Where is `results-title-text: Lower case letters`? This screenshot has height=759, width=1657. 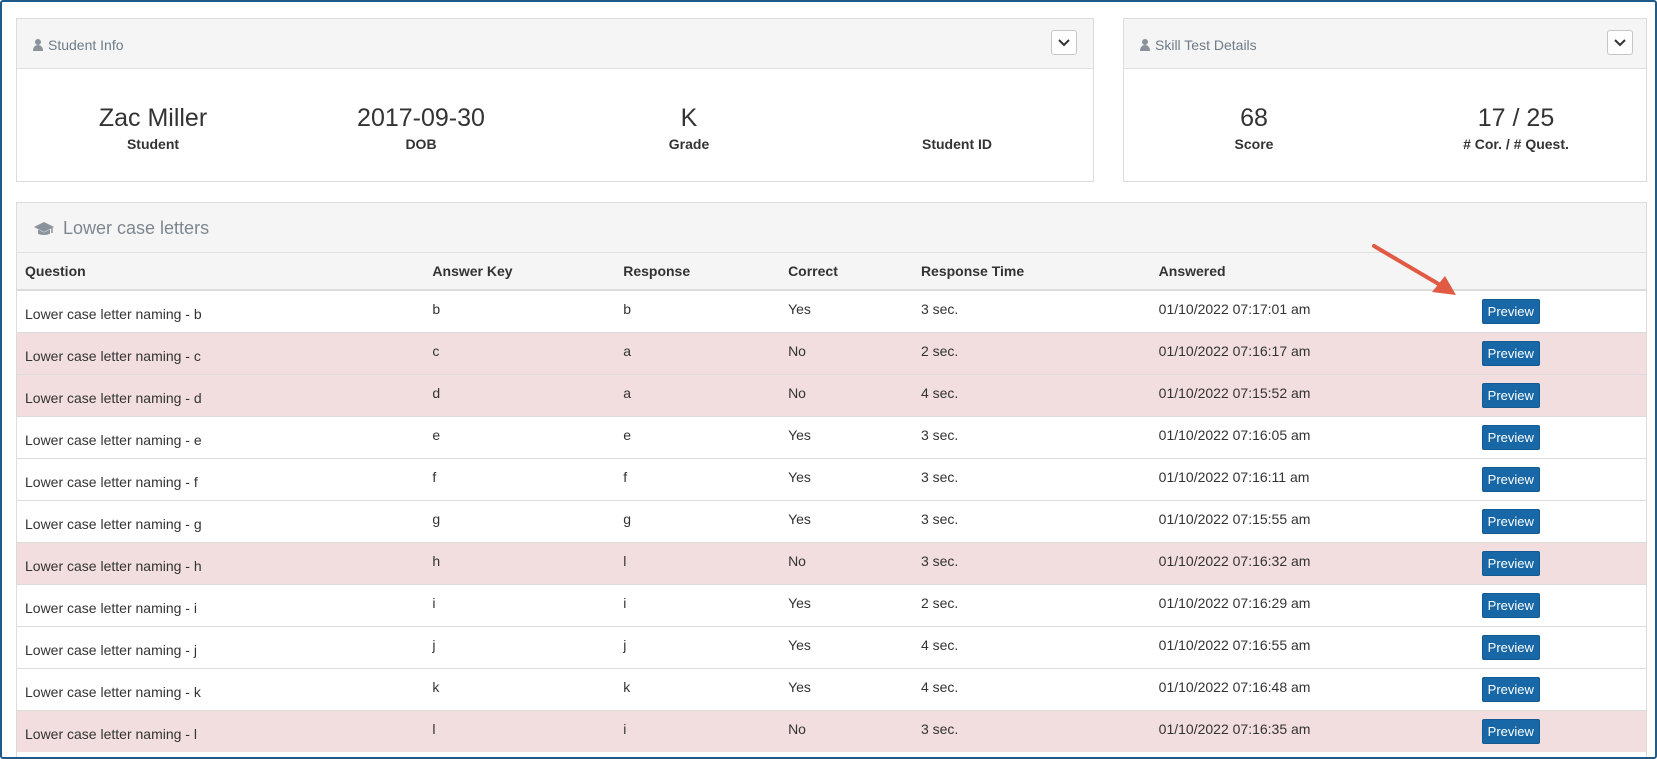
results-title-text: Lower case letters is located at coordinates (136, 228).